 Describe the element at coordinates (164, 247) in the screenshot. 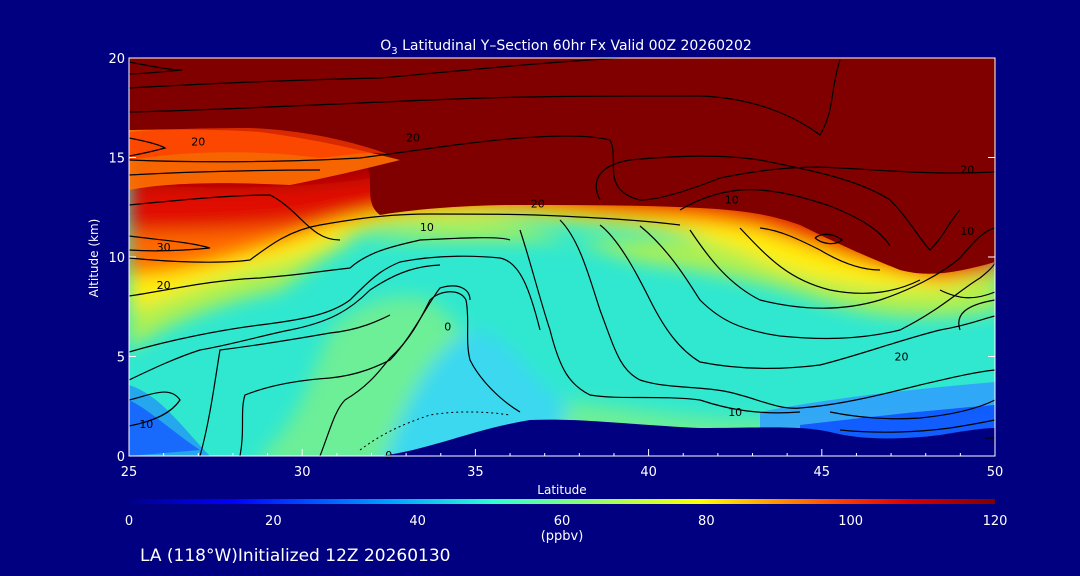

I see `contour-label: 30` at that location.